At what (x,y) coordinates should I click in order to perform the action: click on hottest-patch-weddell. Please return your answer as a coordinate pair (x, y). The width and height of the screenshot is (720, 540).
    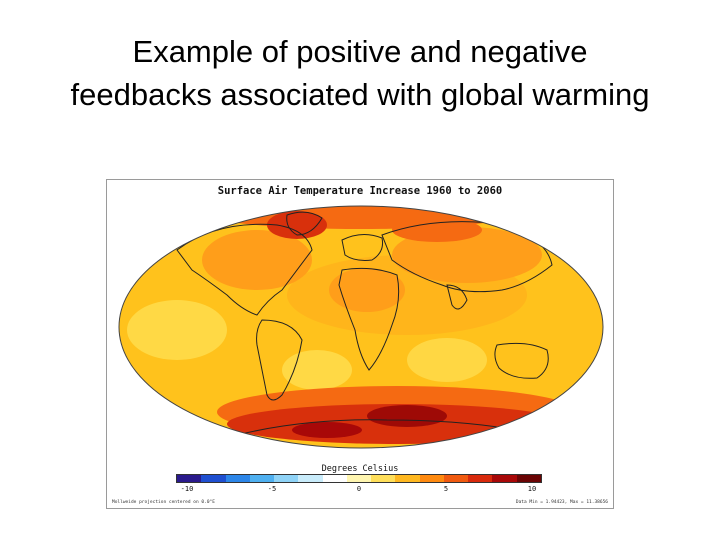
    Looking at the image, I should click on (407, 416).